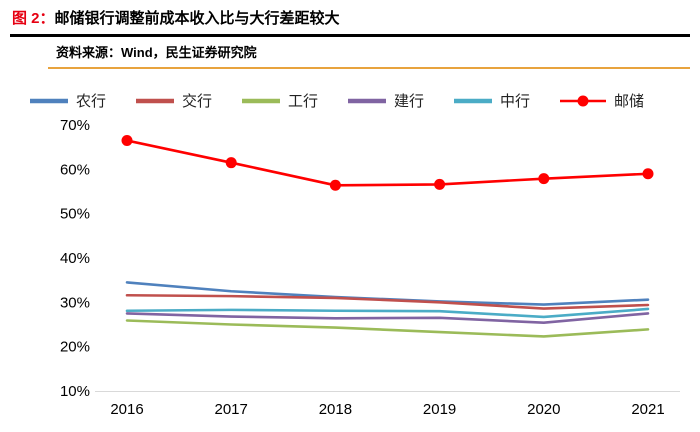 Image resolution: width=700 pixels, height=432 pixels. I want to click on series-line-交行, so click(387, 301).